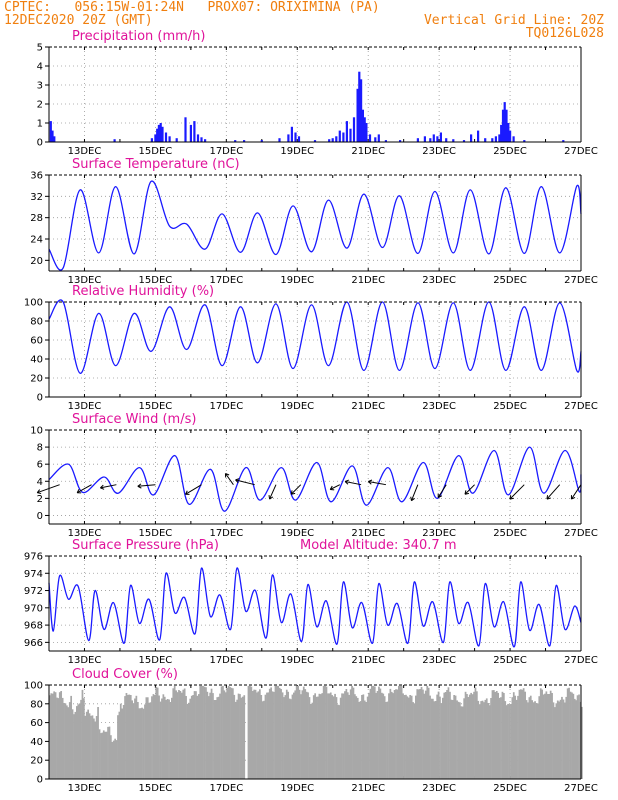 The width and height of the screenshot is (618, 800). Describe the element at coordinates (510, 406) in the screenshot. I see `x-tick-label: 25DEC` at that location.